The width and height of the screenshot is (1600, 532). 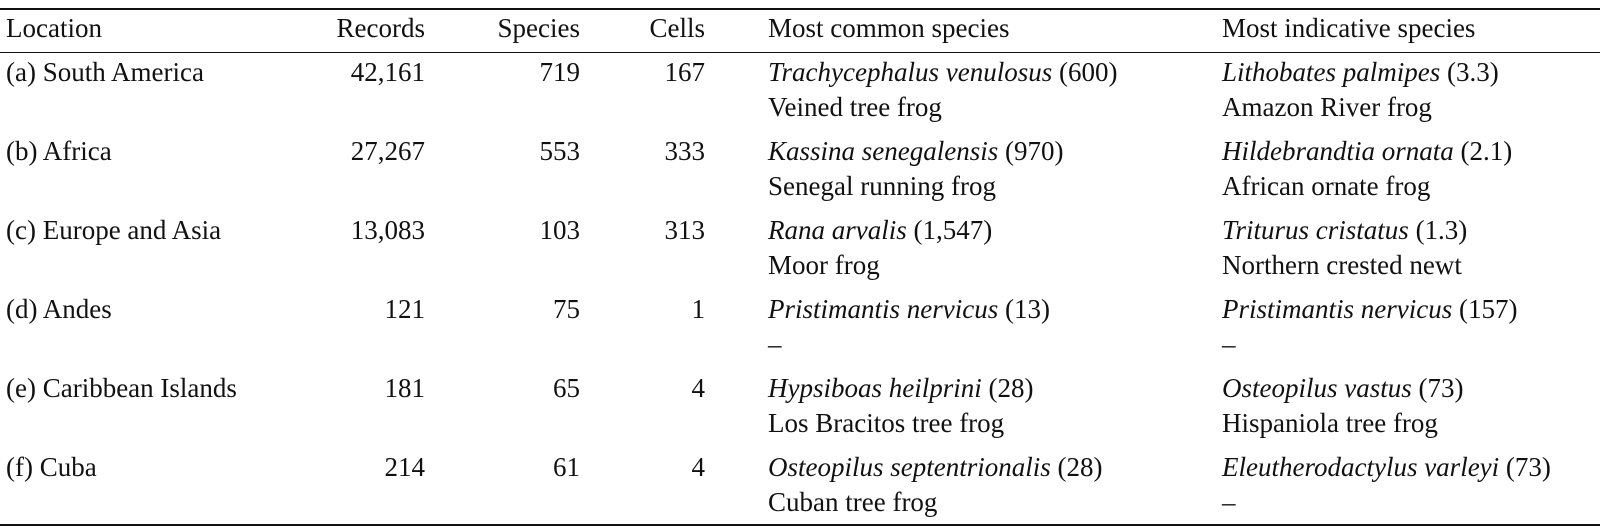 What do you see at coordinates (105, 72) in the screenshot?
I see `location-cell: (a) South America` at bounding box center [105, 72].